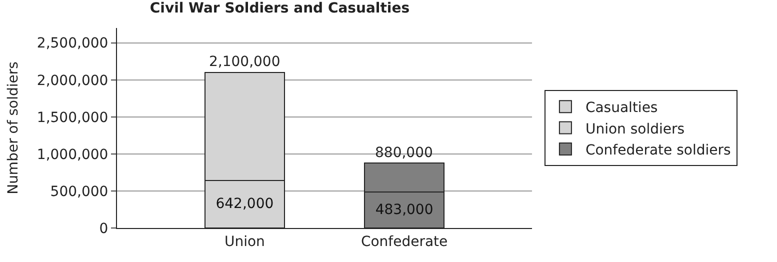 Image resolution: width=777 pixels, height=262 pixels. I want to click on y-tick-label: 0, so click(103, 228).